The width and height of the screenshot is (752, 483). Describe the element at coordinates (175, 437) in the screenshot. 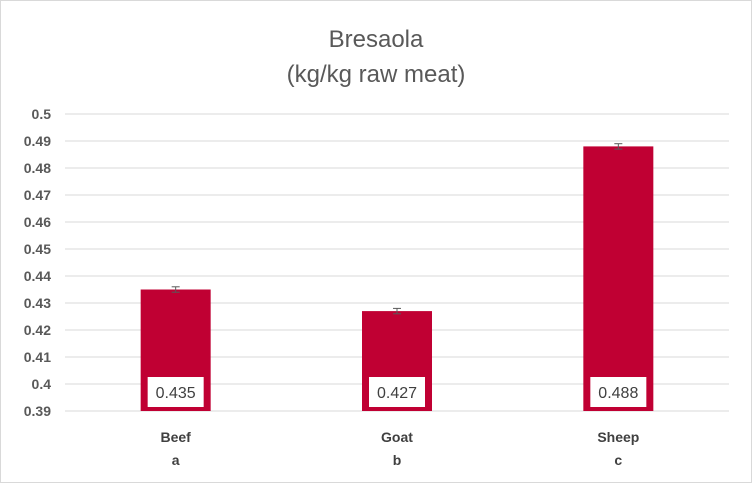

I see `x-category-label: Beef` at that location.